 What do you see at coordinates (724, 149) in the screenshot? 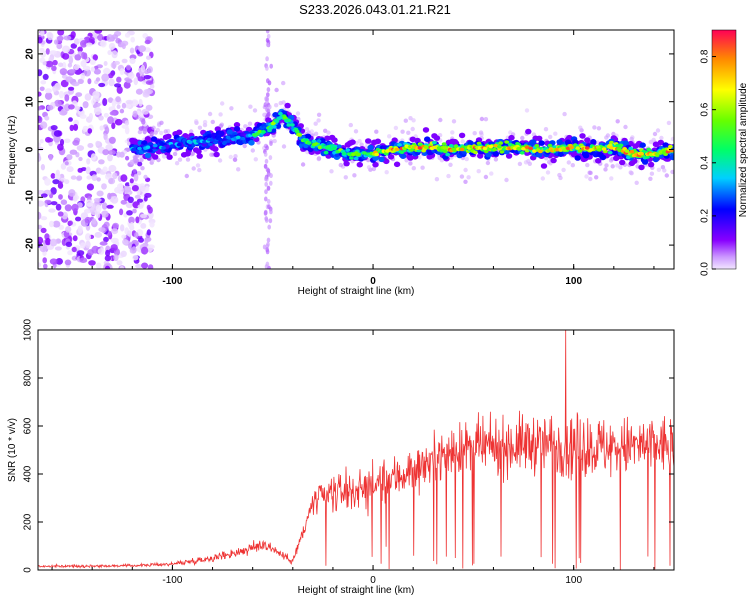
I see `colorbar-gradient` at bounding box center [724, 149].